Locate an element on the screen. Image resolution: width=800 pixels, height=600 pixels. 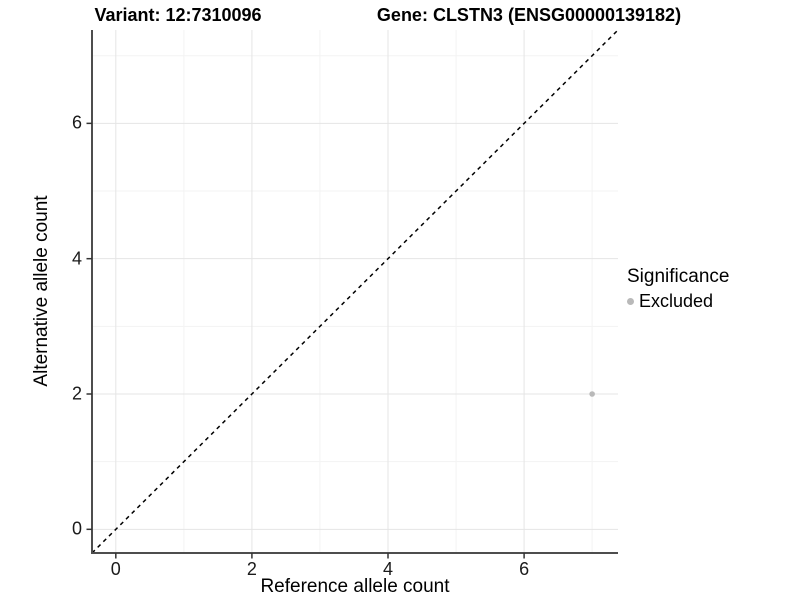
legend-entry-excluded: Excluded is located at coordinates (678, 301).